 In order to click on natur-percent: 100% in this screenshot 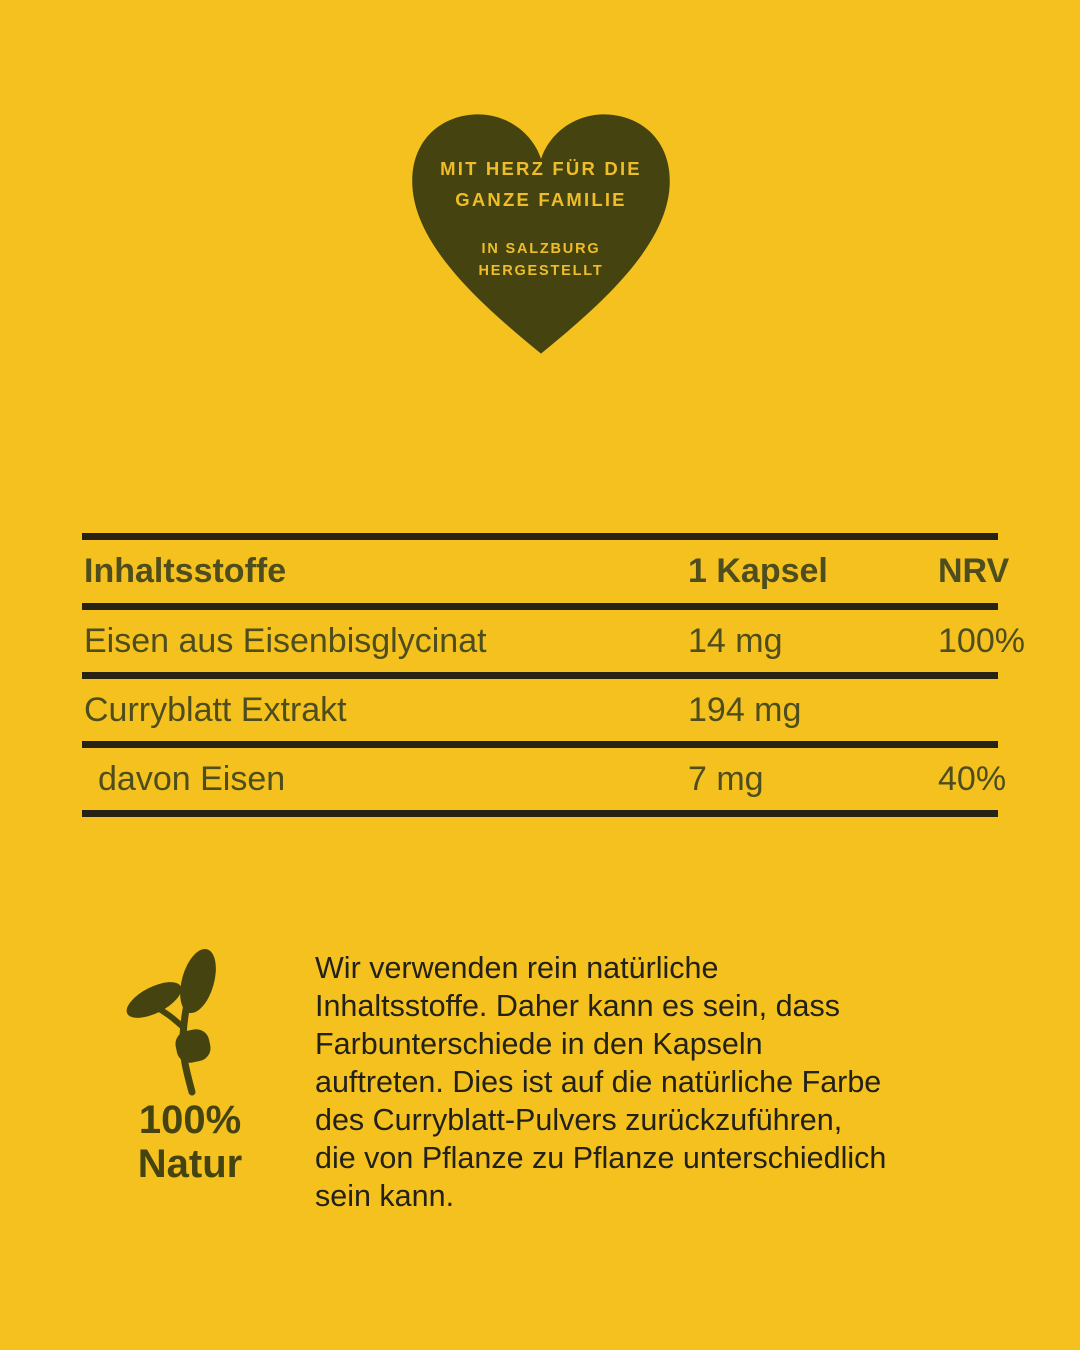, I will do `click(190, 1120)`.